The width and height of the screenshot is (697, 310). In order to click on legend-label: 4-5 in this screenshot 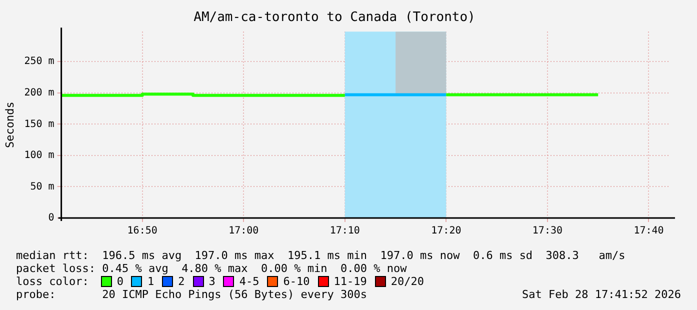, I will do `click(249, 281)`.